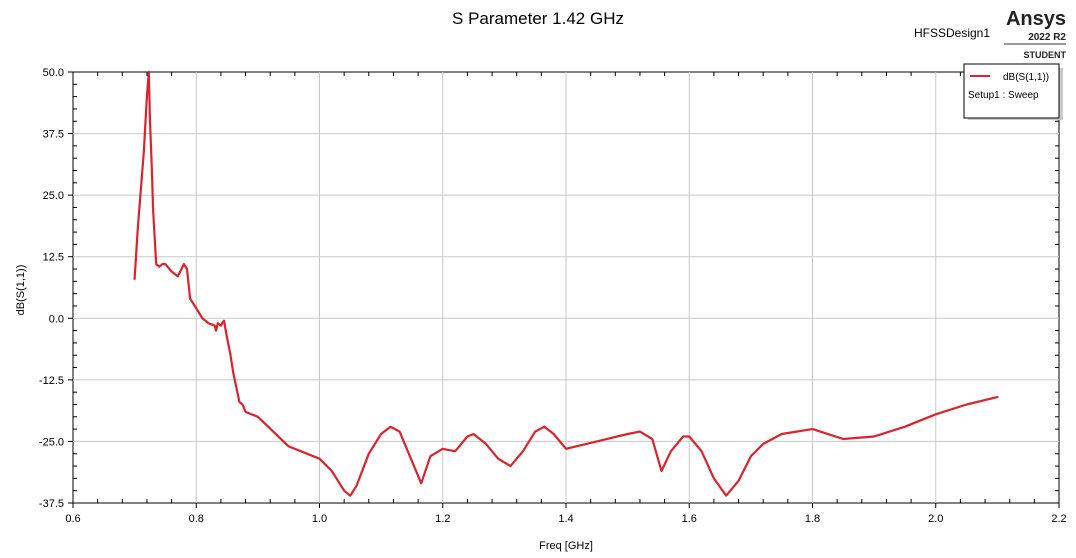 The image size is (1076, 558). Describe the element at coordinates (53, 196) in the screenshot. I see `y-tick-label: 25.0` at that location.